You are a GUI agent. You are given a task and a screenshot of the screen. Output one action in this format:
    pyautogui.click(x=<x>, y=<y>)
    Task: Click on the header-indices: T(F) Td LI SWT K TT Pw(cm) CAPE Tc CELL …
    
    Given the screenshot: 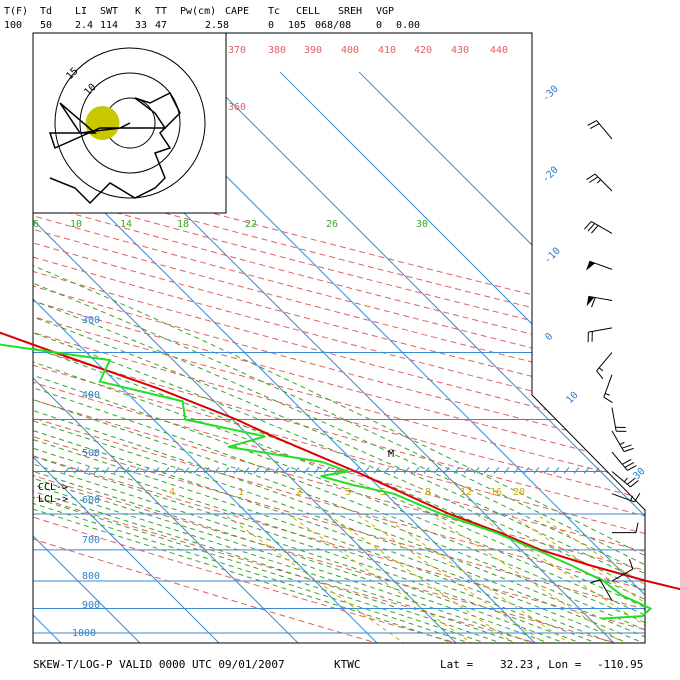 What is the action you would take?
    pyautogui.click(x=212, y=18)
    